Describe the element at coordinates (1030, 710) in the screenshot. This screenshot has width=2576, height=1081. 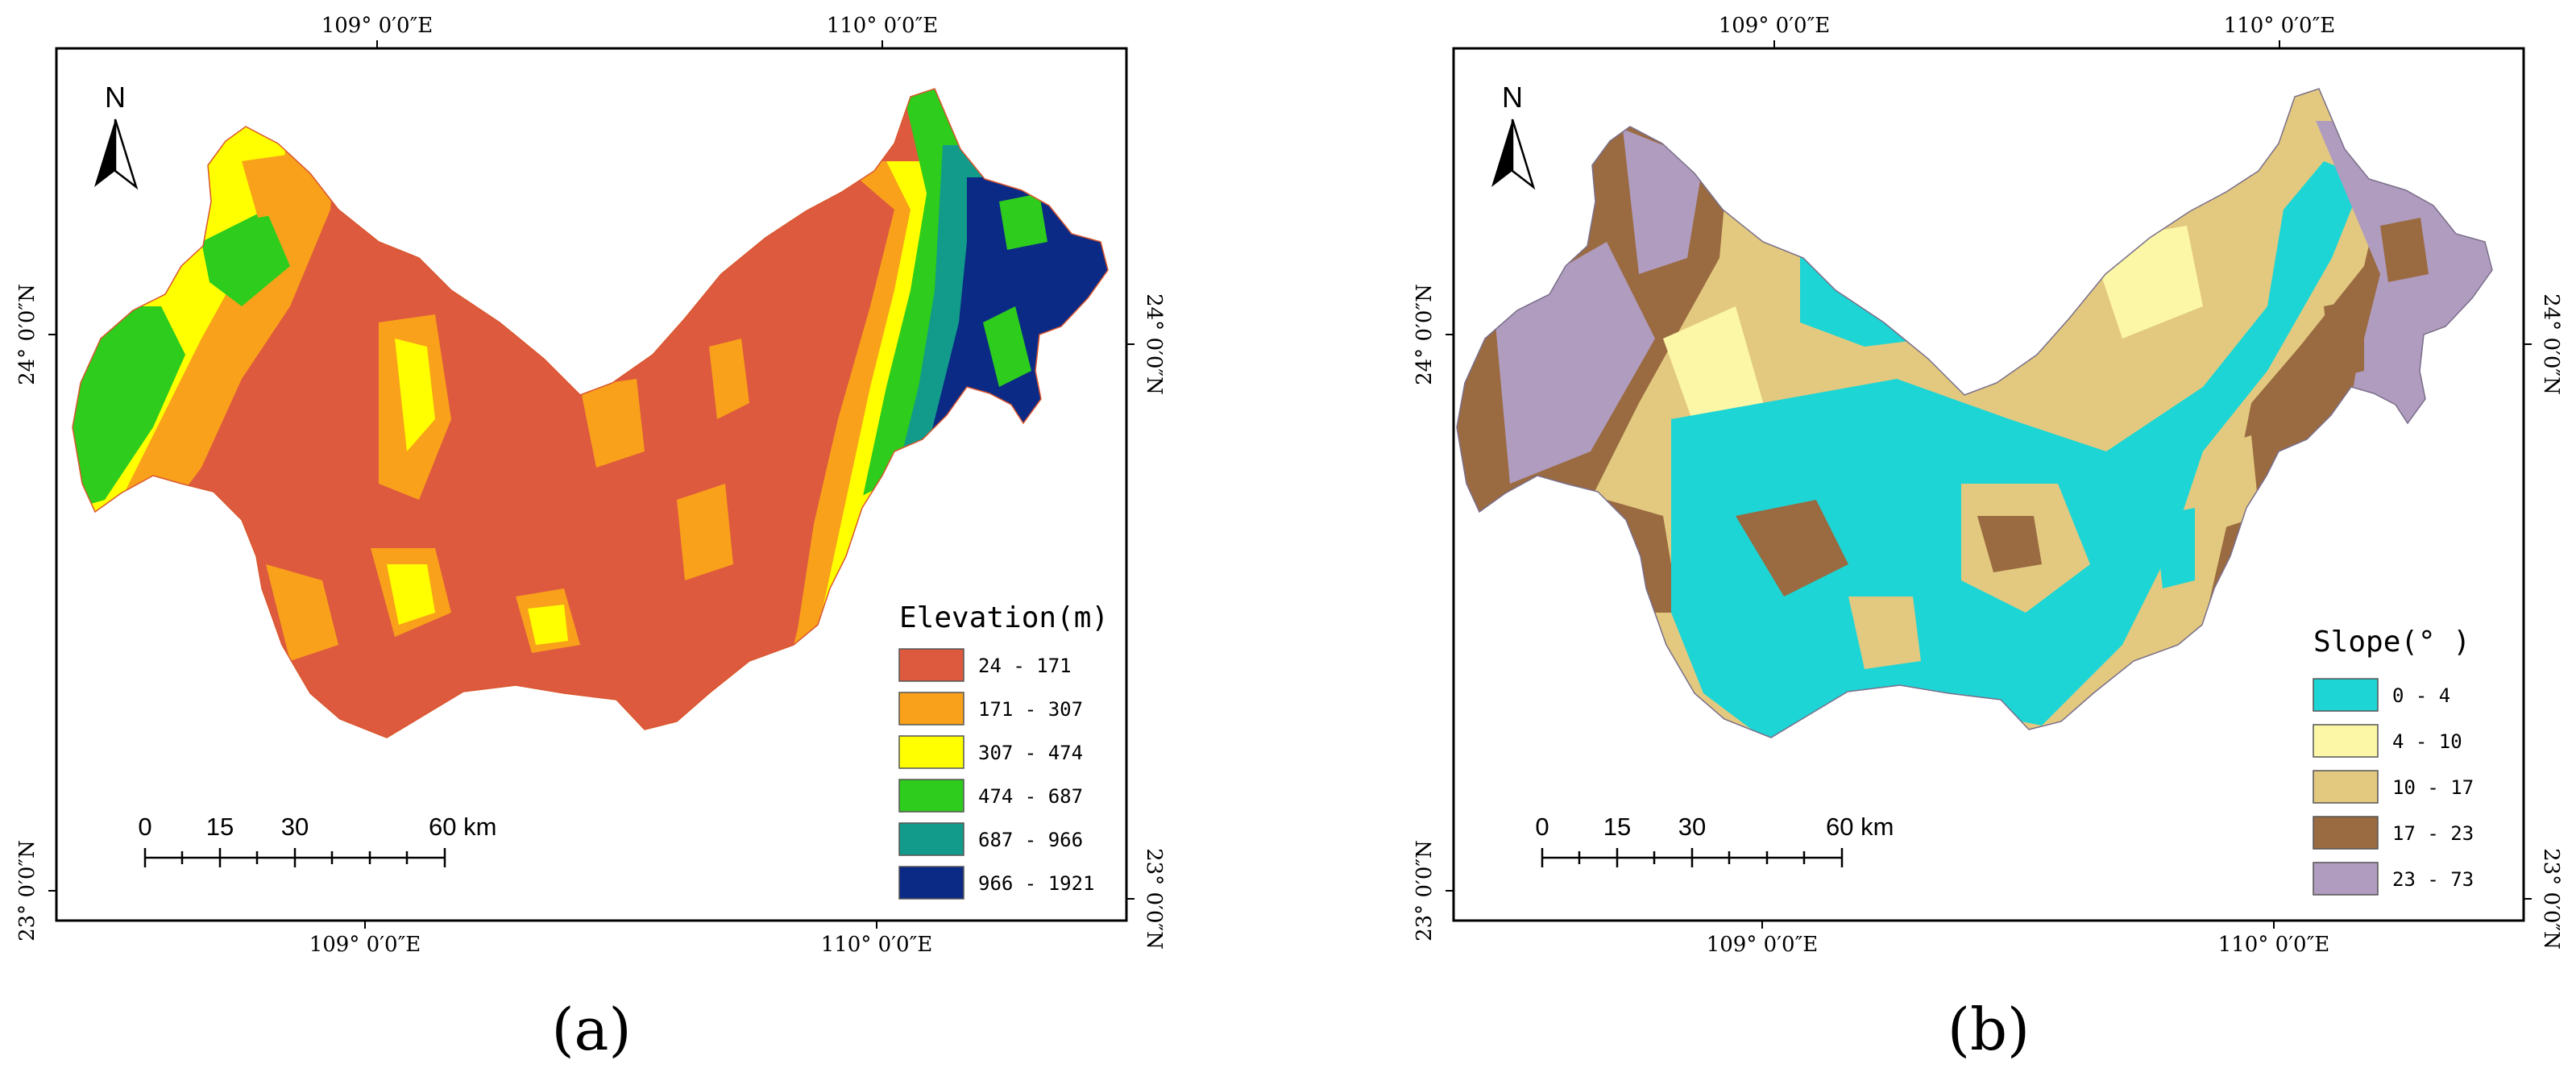
I see `legend-label: 171 - 307` at that location.